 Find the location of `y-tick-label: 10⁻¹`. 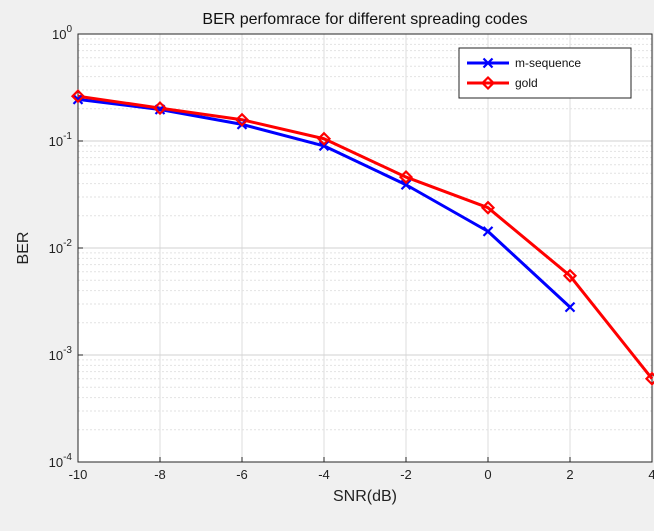

y-tick-label: 10⁻¹ is located at coordinates (61, 140).